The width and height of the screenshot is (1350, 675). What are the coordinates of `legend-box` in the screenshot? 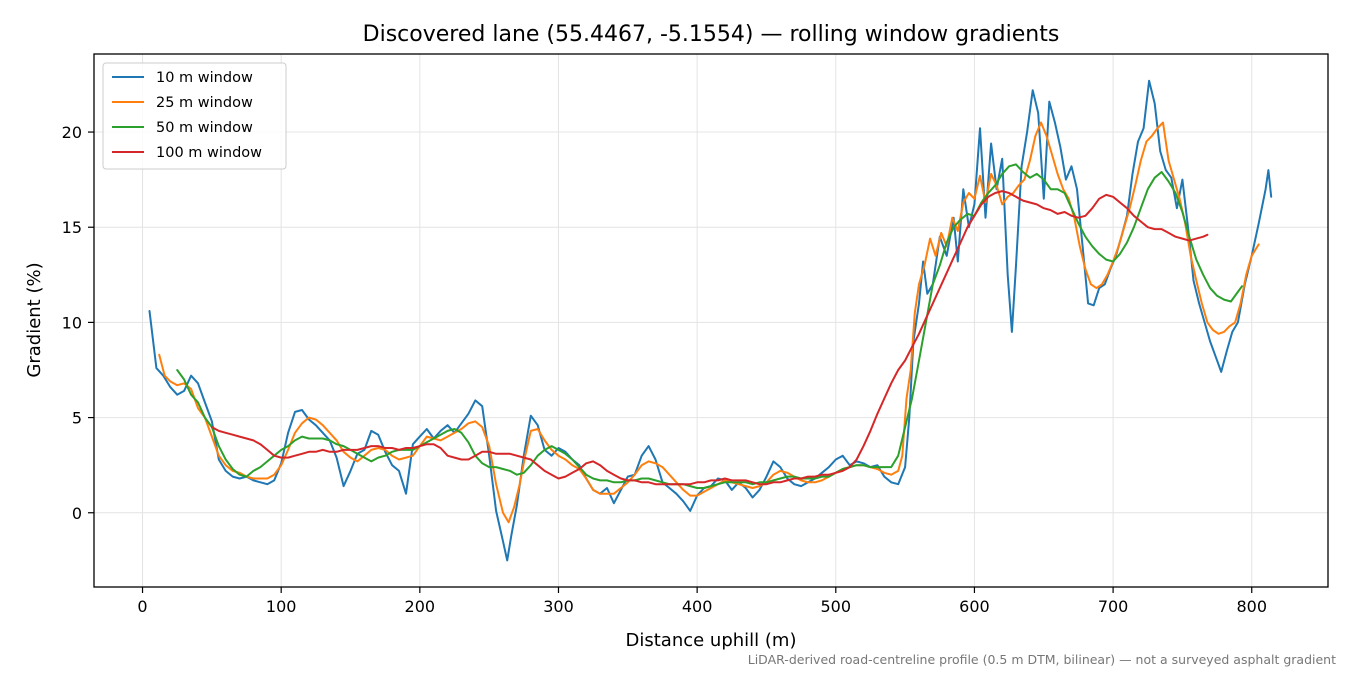 It's located at (194, 116).